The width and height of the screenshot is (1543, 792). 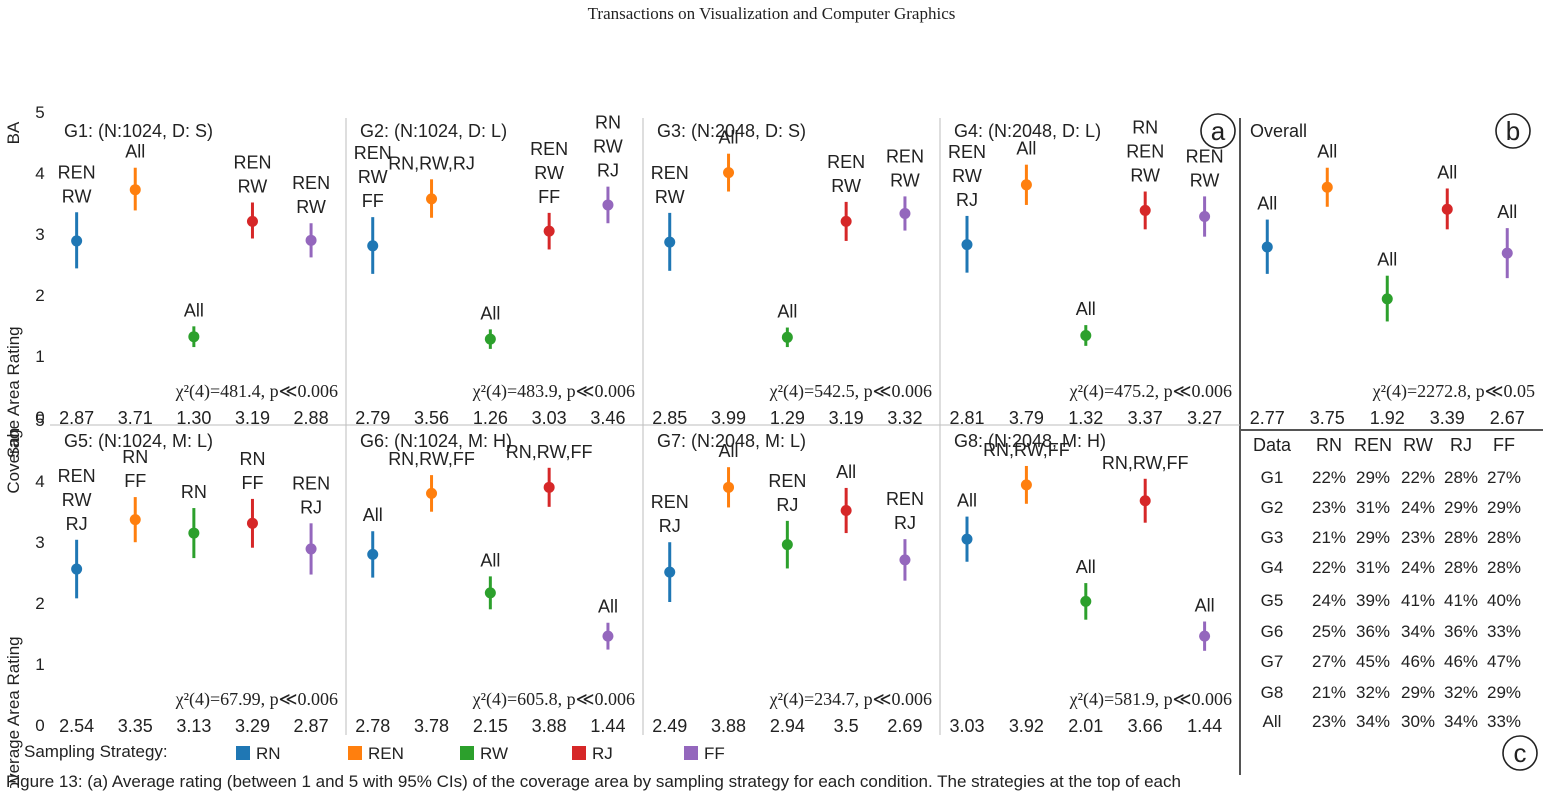 What do you see at coordinates (787, 545) in the screenshot?
I see `mean-point-rw` at bounding box center [787, 545].